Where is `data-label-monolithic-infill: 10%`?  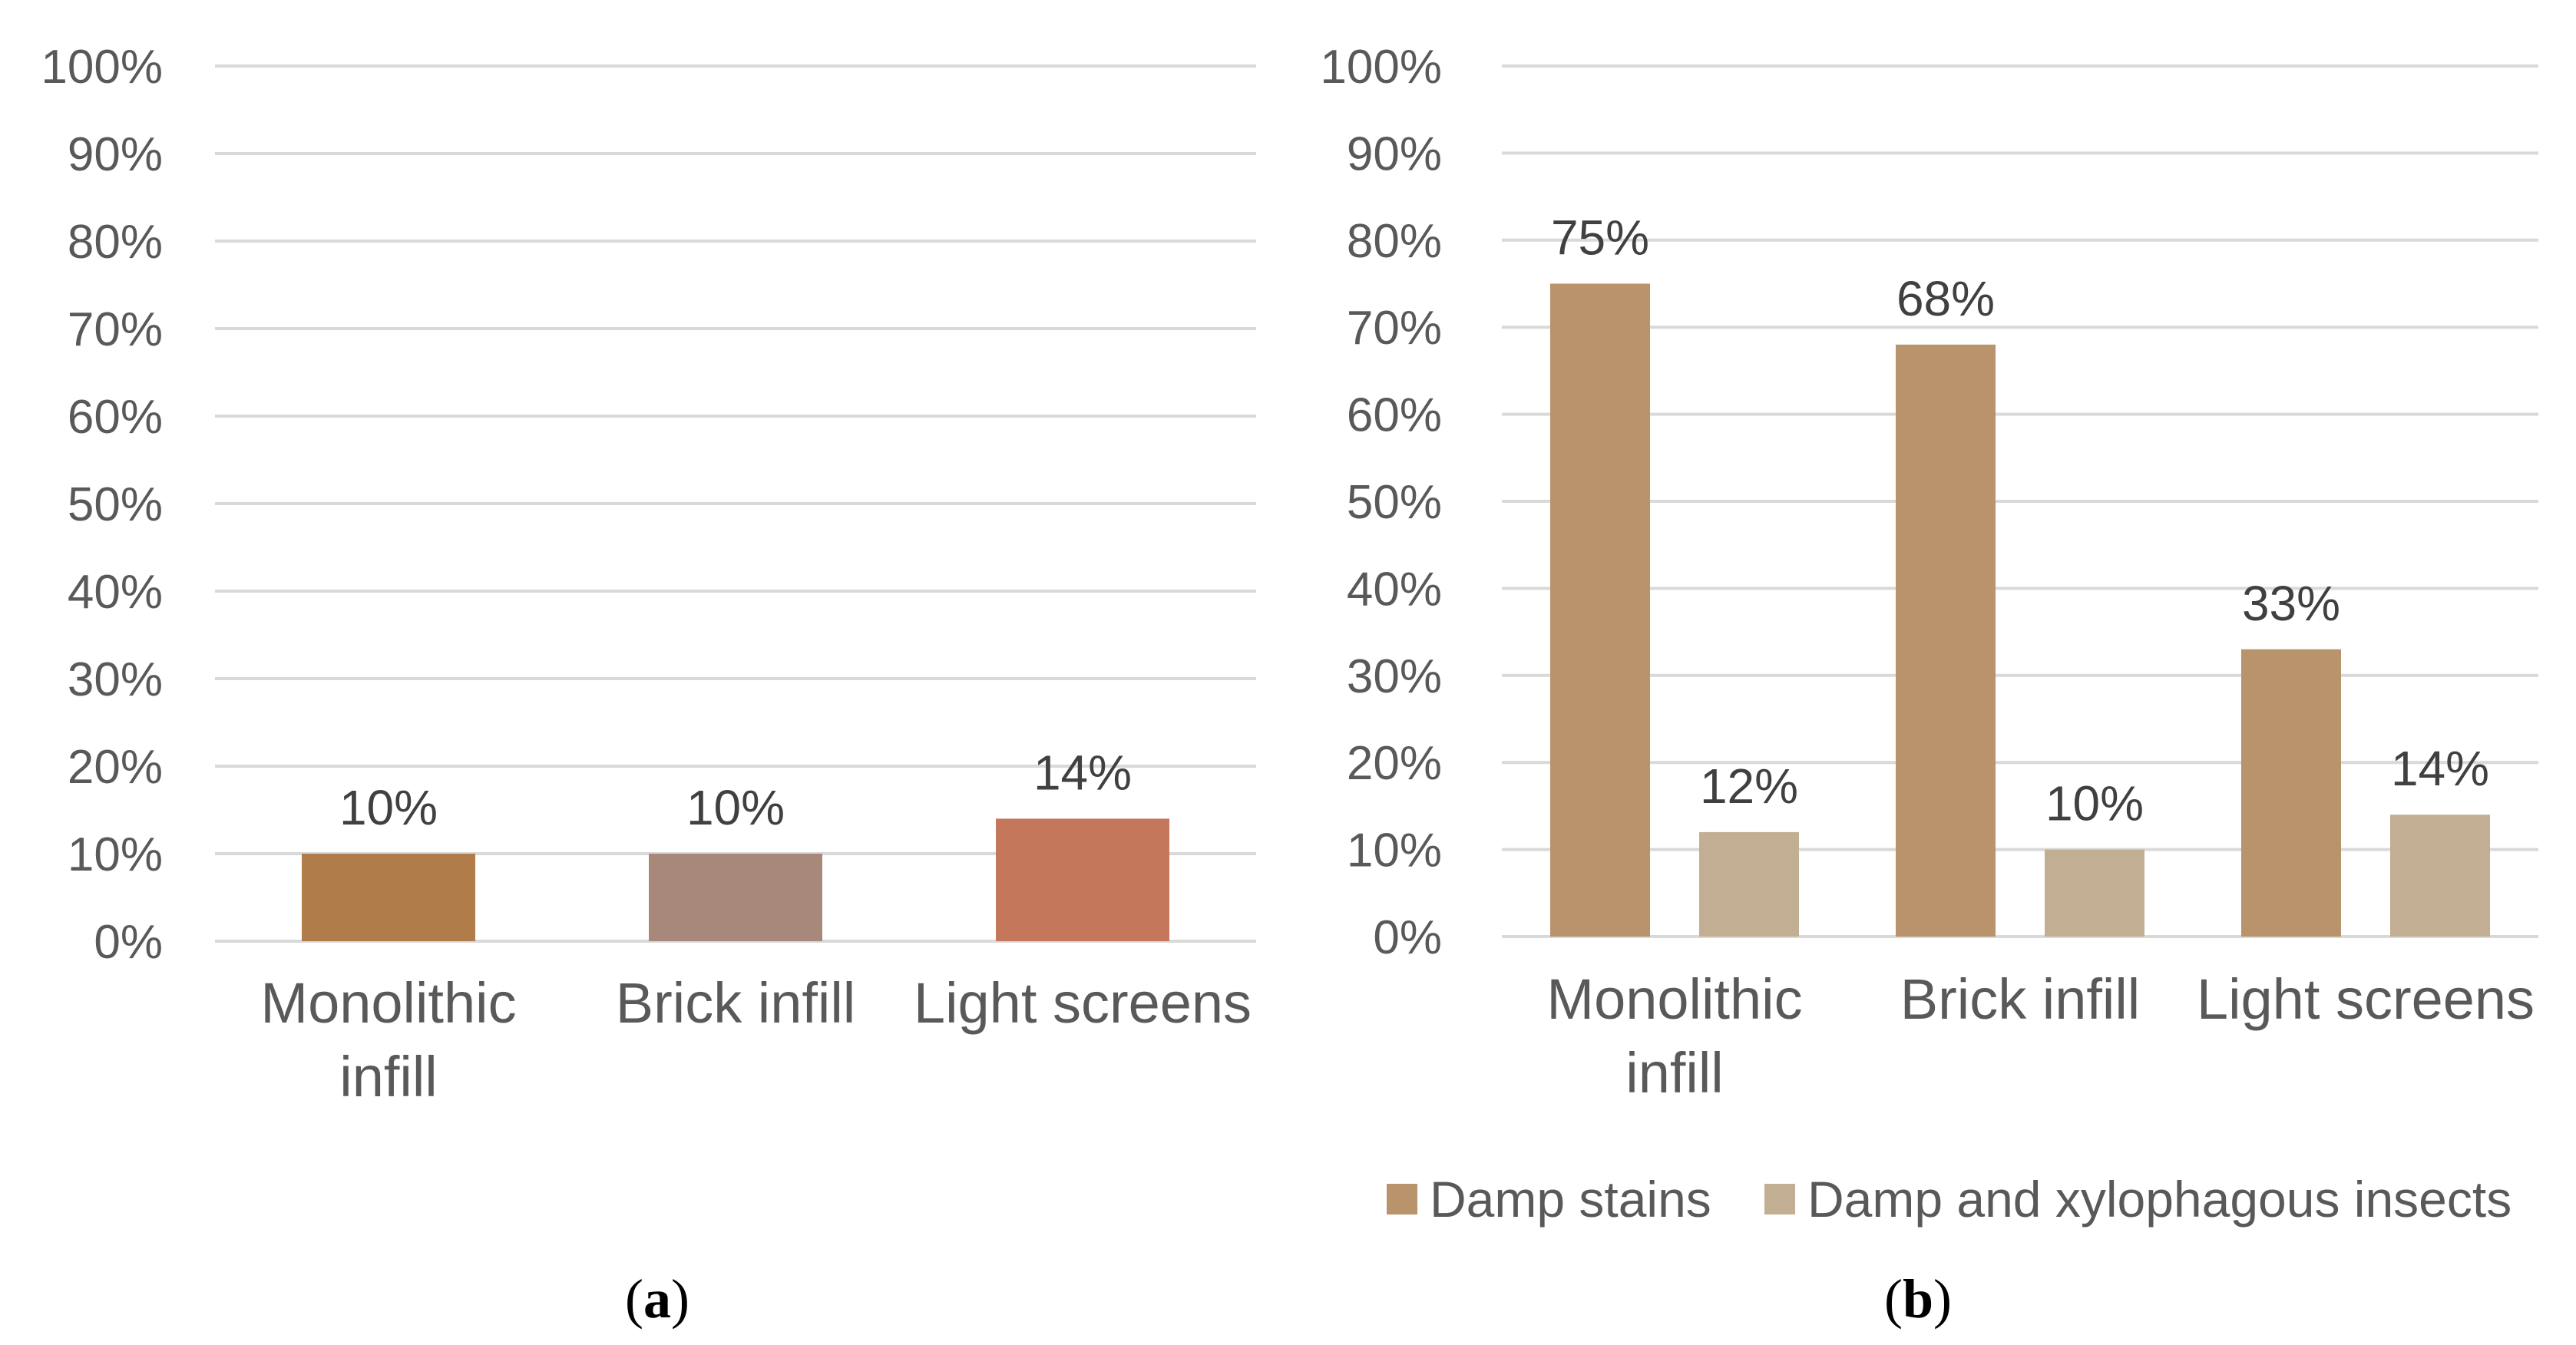
data-label-monolithic-infill: 10% is located at coordinates (388, 807).